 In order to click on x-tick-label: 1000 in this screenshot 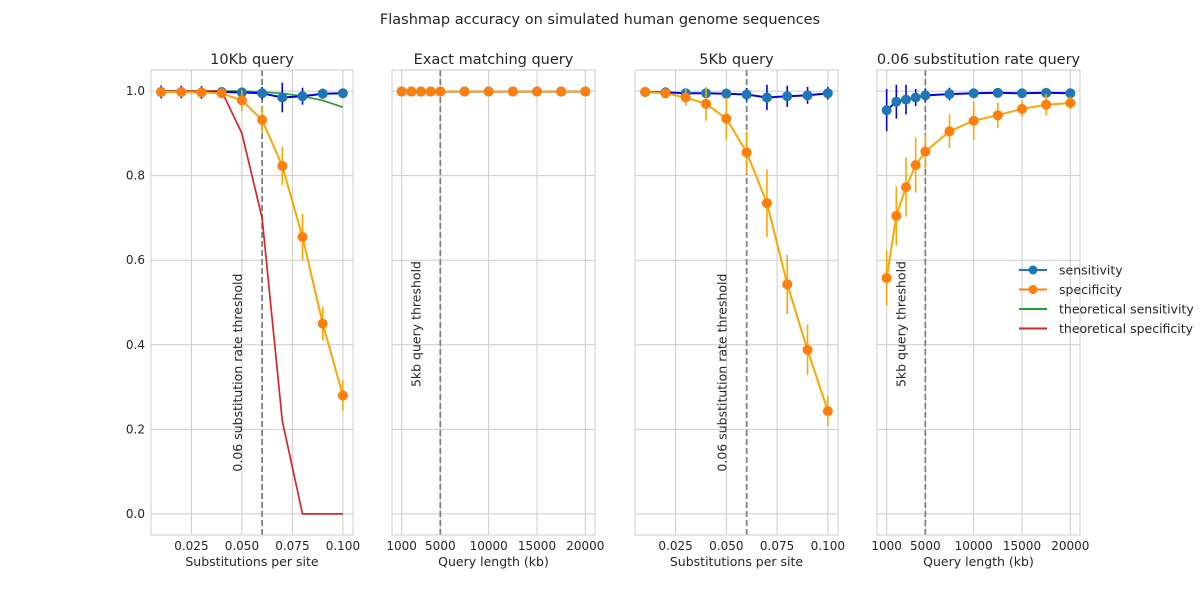, I will do `click(886, 546)`.